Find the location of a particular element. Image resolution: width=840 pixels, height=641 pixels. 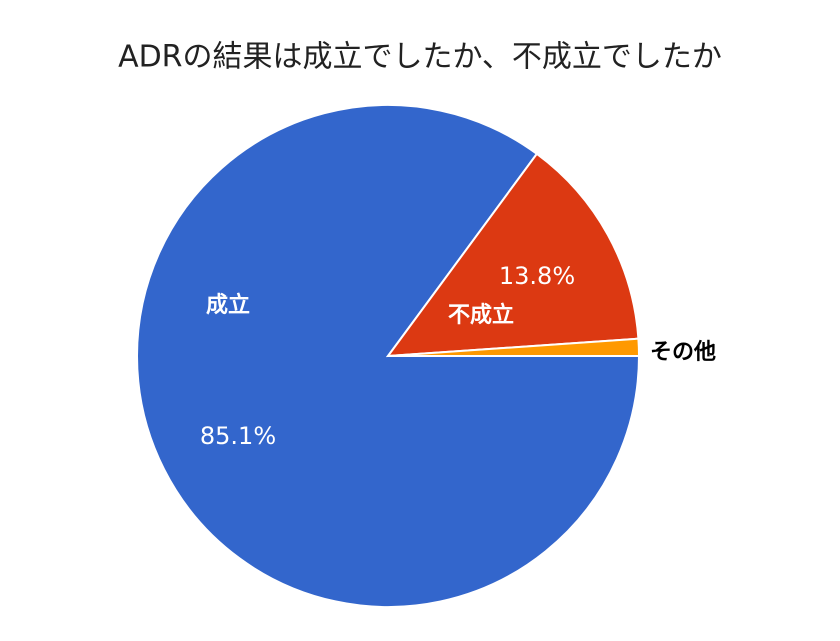

slice-label: 成立 is located at coordinates (228, 305).